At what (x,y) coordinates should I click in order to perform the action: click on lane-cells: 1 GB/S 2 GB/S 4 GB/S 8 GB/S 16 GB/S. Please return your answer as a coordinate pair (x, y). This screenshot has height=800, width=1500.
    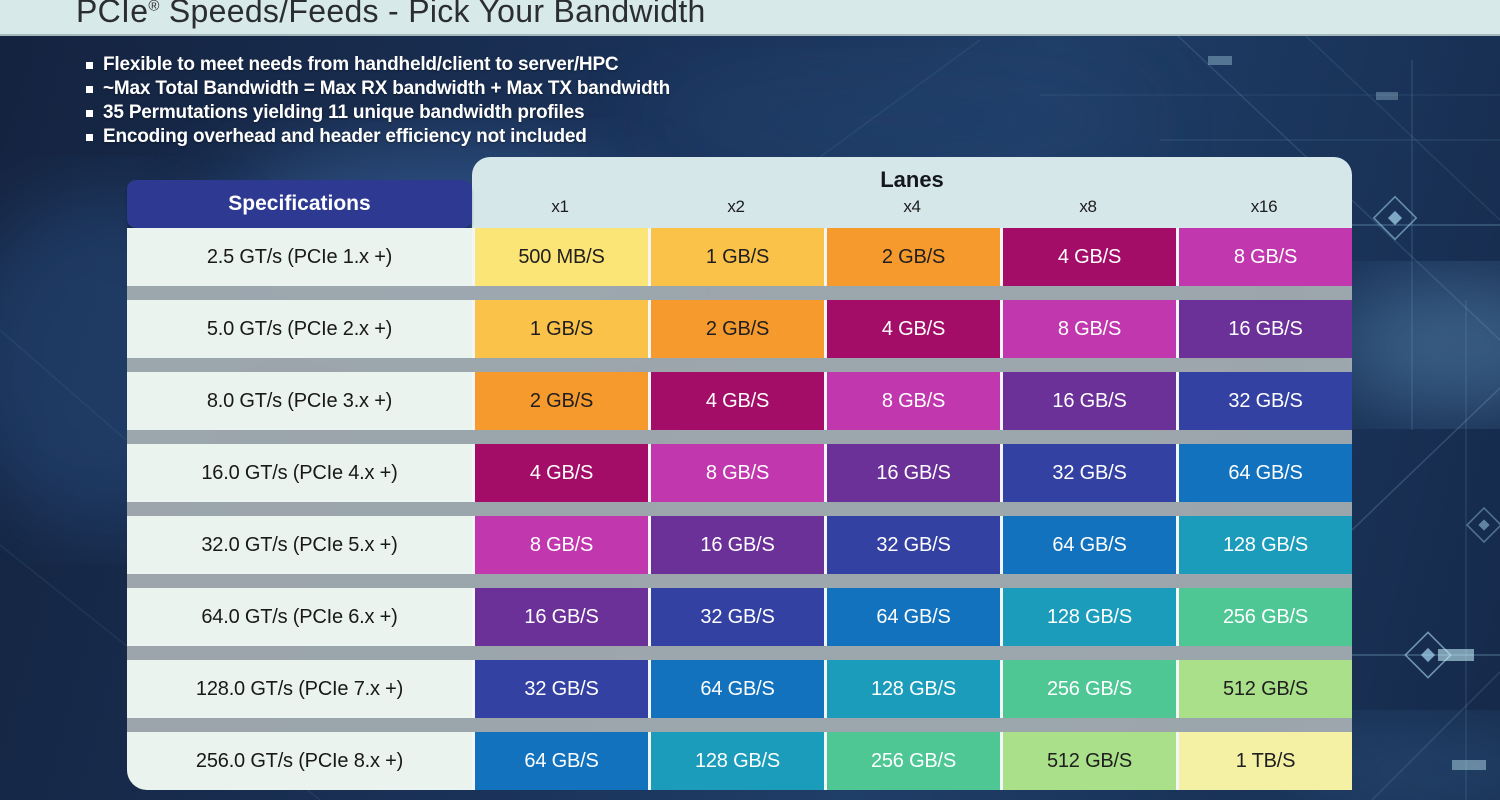
    Looking at the image, I should click on (912, 329).